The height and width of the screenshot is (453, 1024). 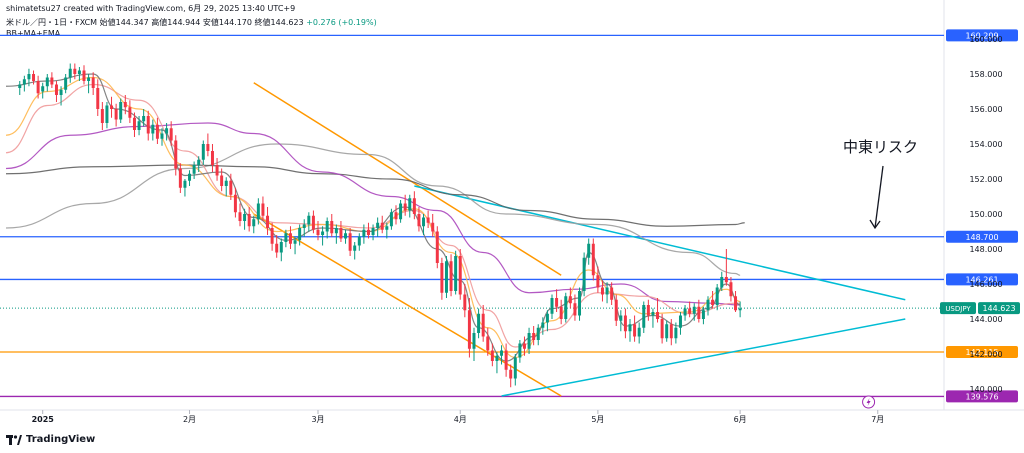 I want to click on time-tick-label: 7月, so click(x=877, y=419).